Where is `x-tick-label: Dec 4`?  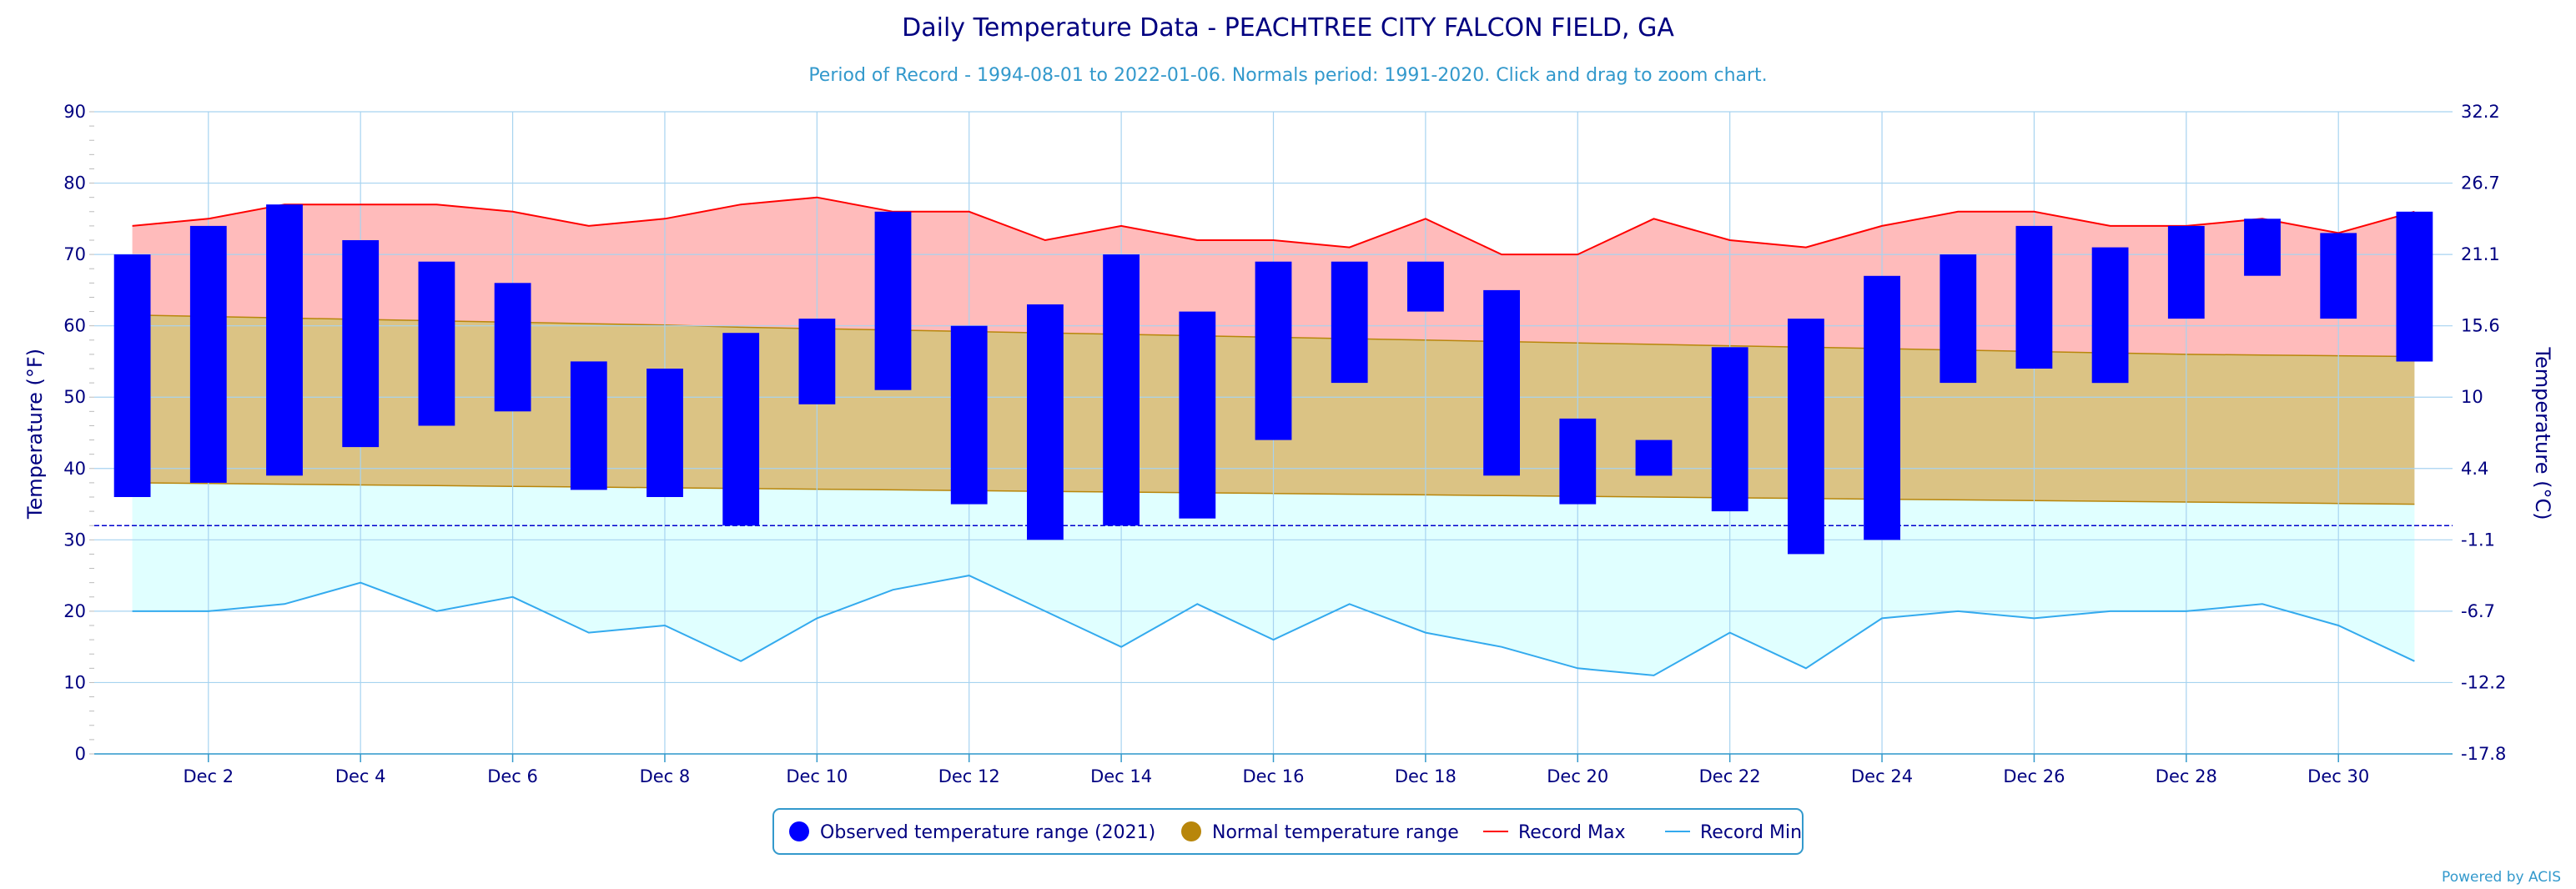
x-tick-label: Dec 4 is located at coordinates (360, 776).